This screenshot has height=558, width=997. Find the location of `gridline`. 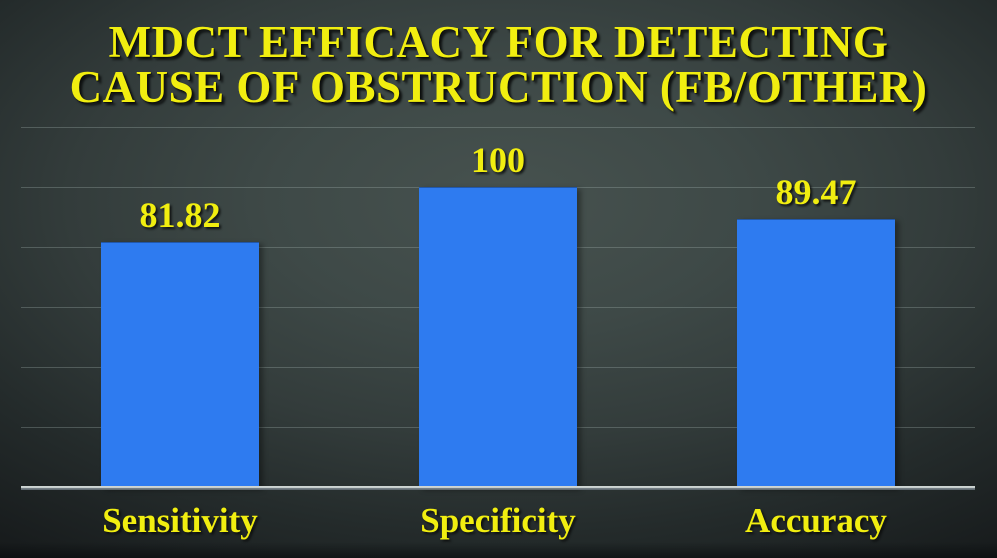

gridline is located at coordinates (498, 127).